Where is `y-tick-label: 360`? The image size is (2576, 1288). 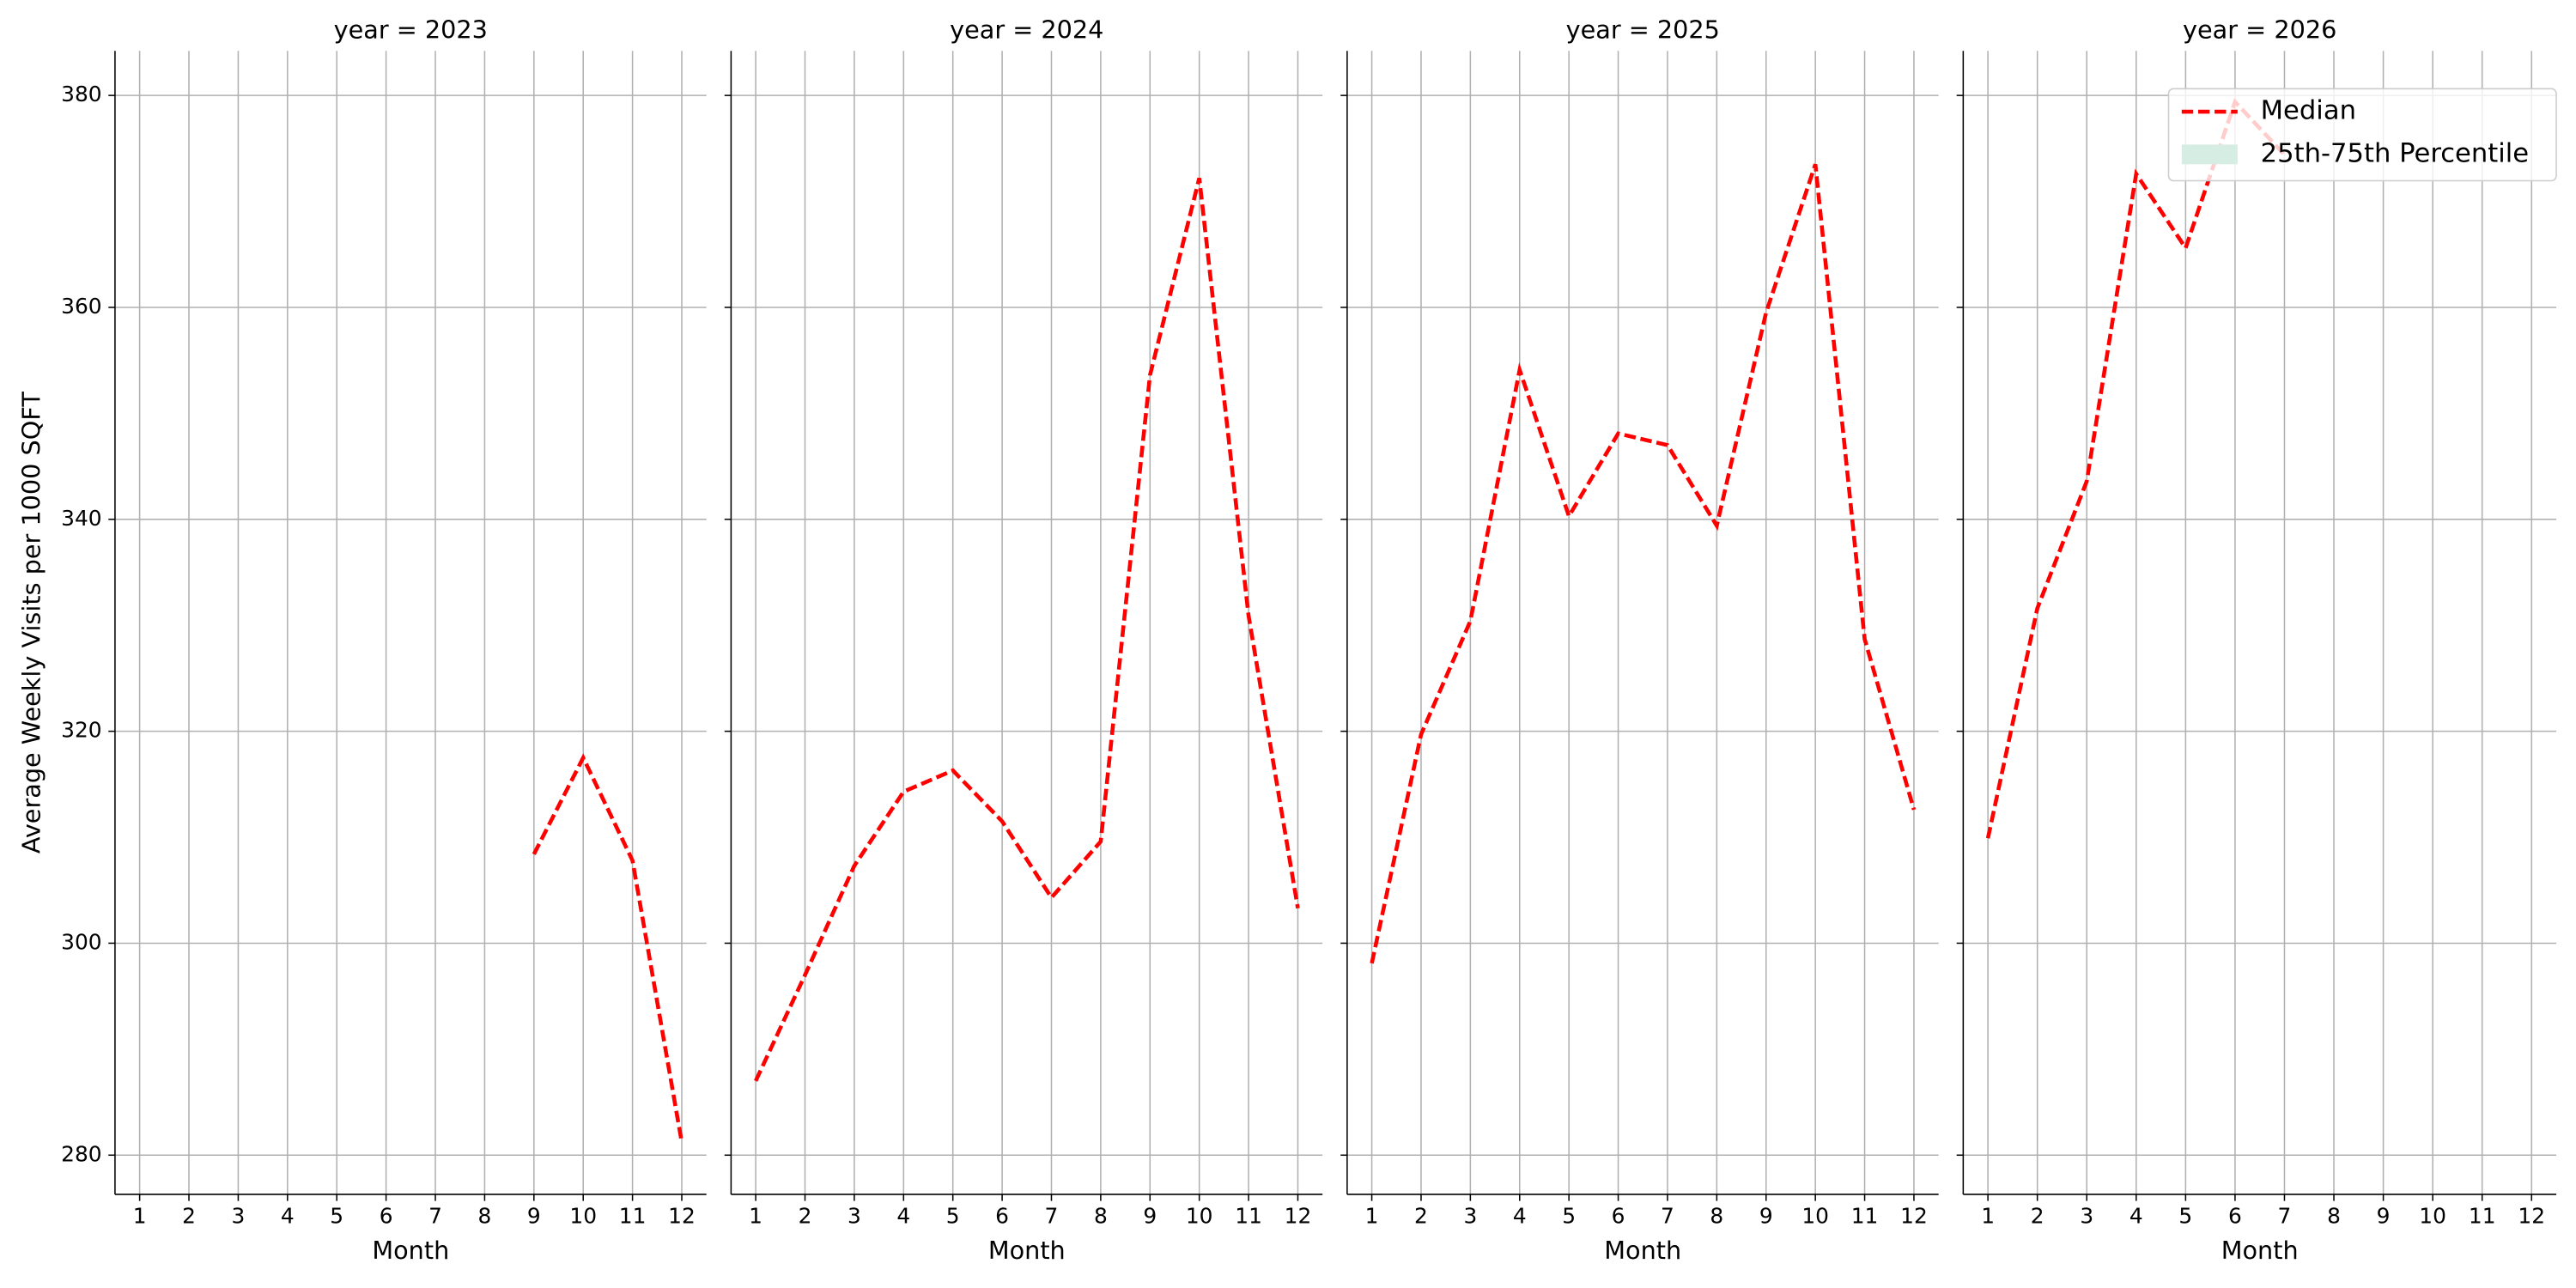
y-tick-label: 360 is located at coordinates (81, 306).